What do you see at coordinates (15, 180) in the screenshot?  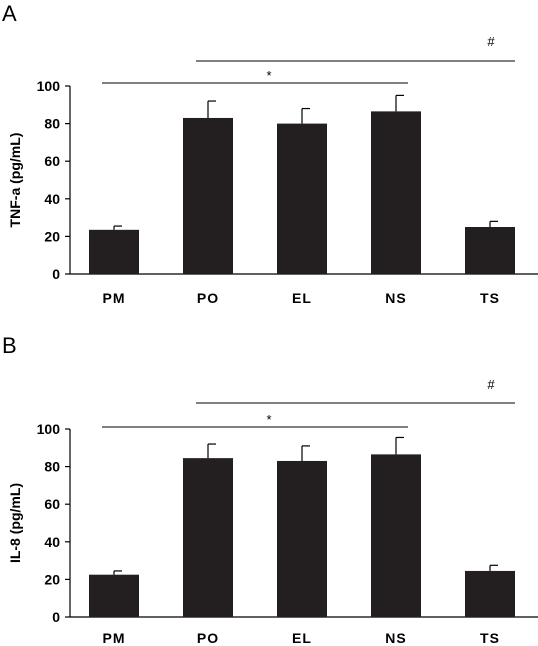 I see `y-axis-label: TNF-a (pg/mL)` at bounding box center [15, 180].